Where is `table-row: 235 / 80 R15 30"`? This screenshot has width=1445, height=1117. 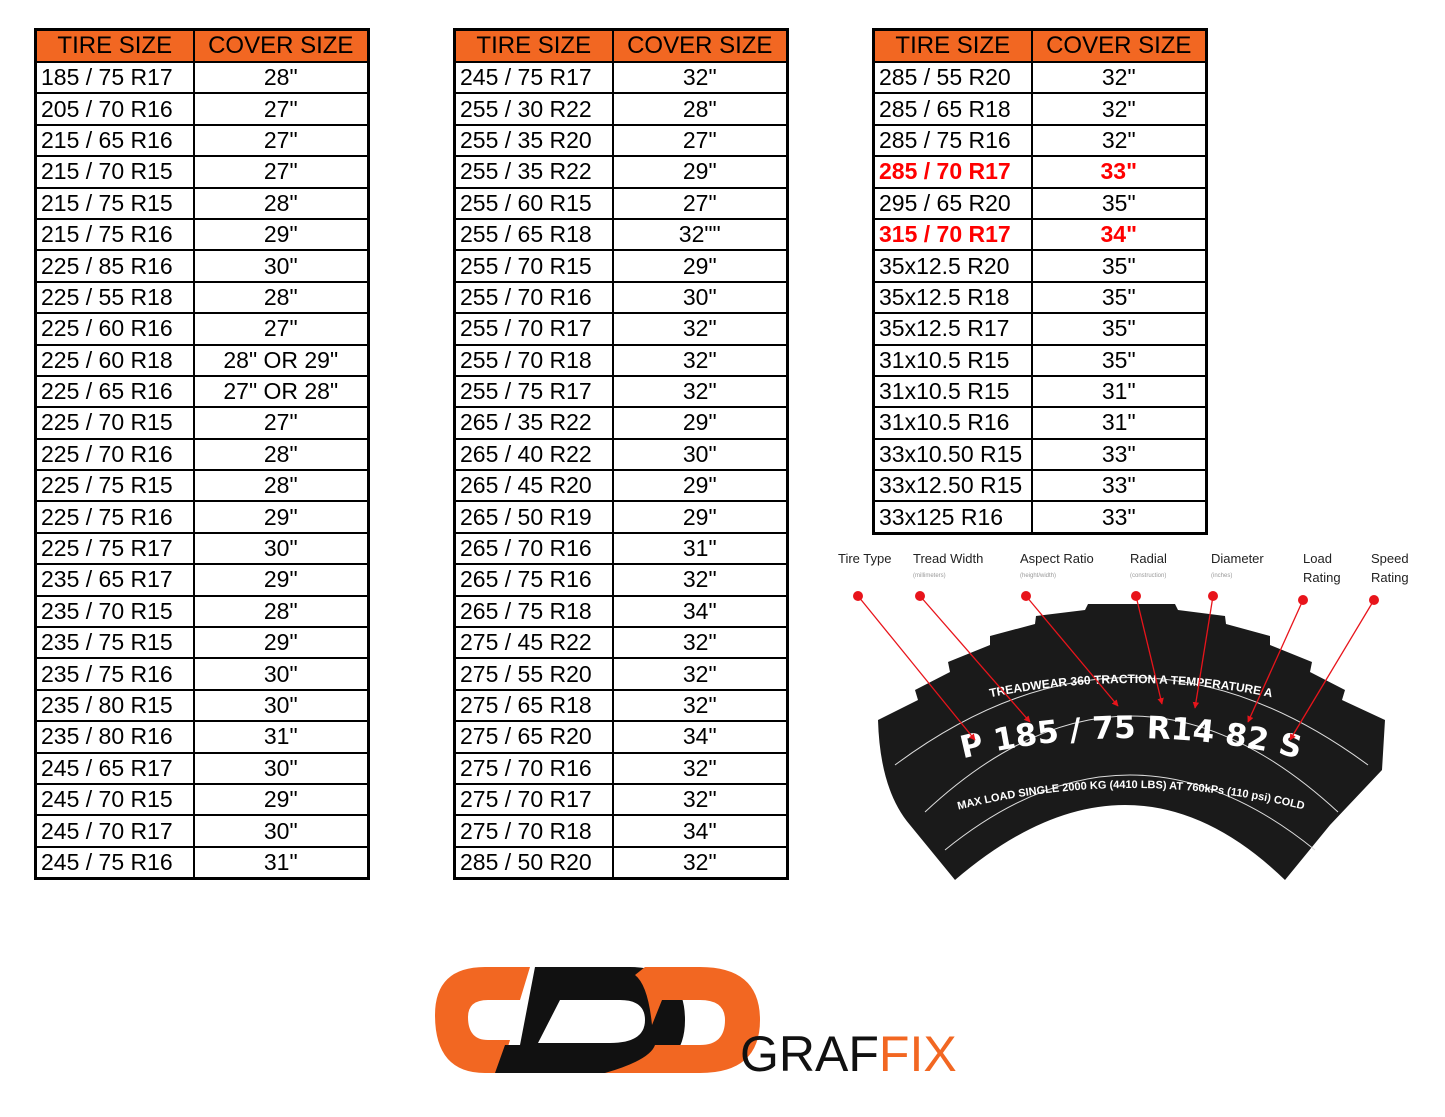 table-row: 235 / 80 R15 30" is located at coordinates (202, 705).